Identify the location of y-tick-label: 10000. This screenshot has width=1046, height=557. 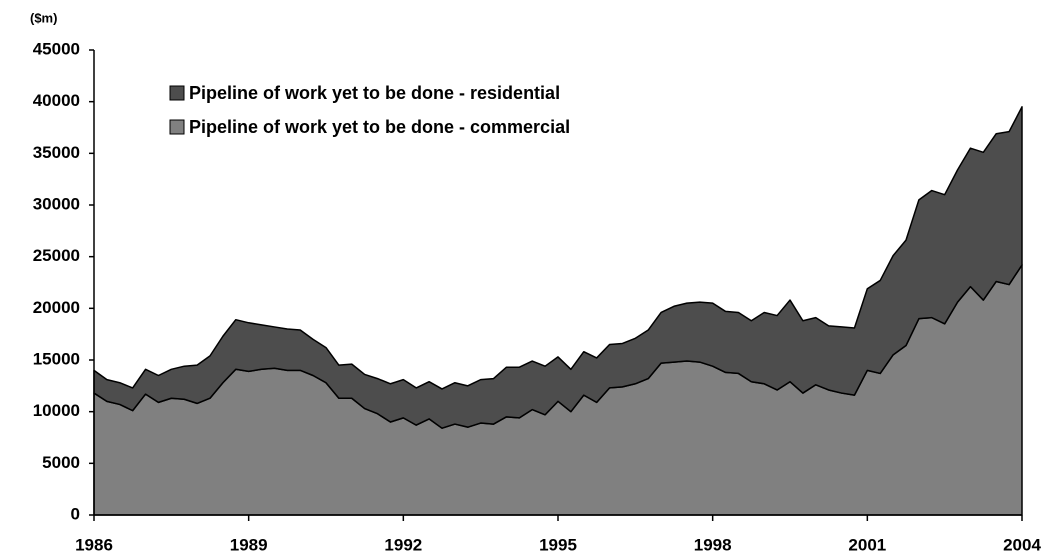
(56, 410).